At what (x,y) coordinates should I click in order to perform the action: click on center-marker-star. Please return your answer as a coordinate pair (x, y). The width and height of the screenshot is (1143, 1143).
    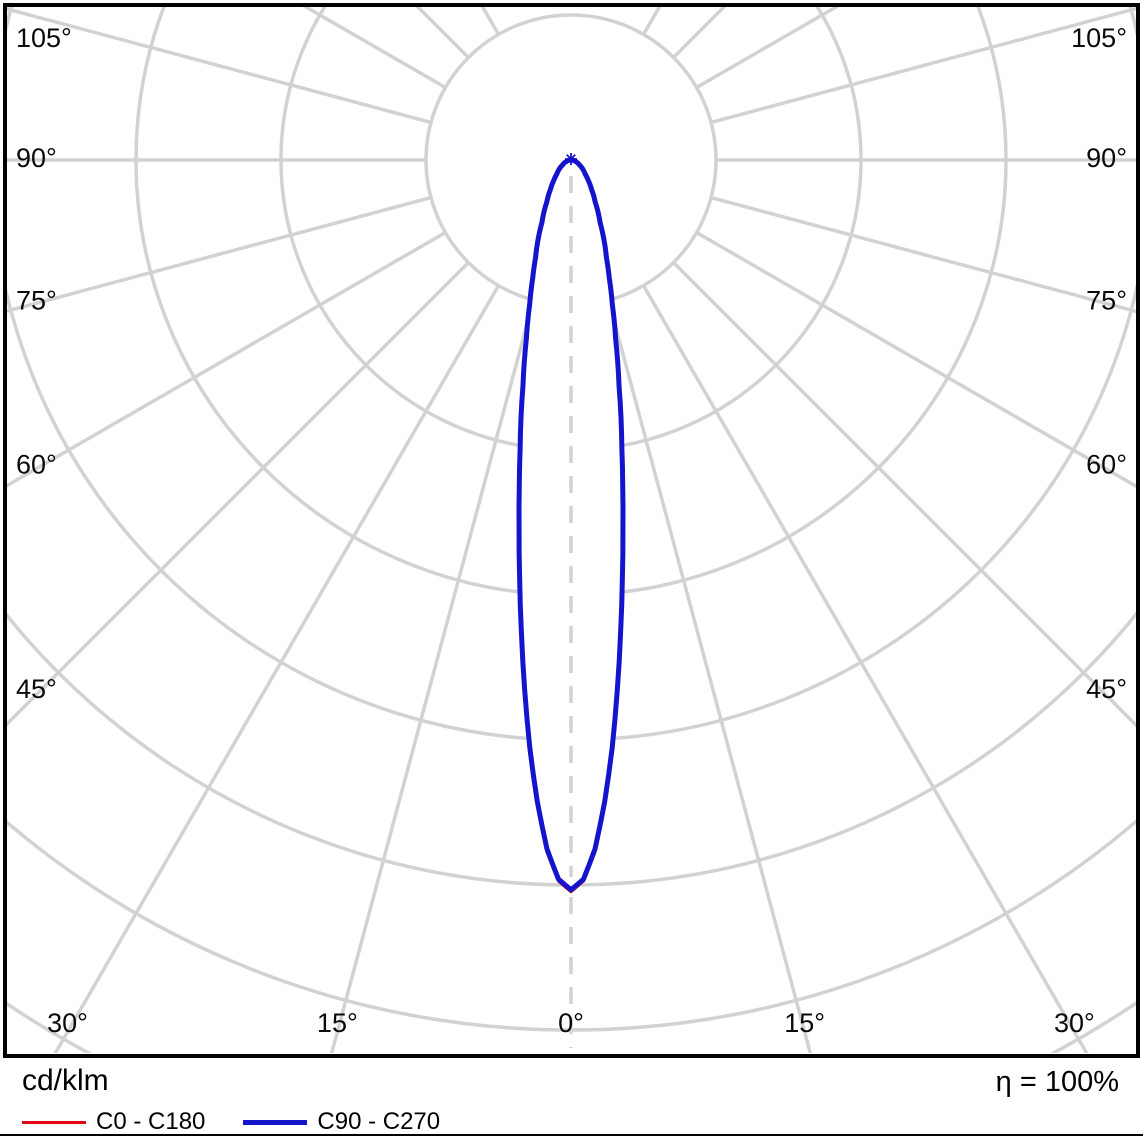
    Looking at the image, I should click on (571, 159).